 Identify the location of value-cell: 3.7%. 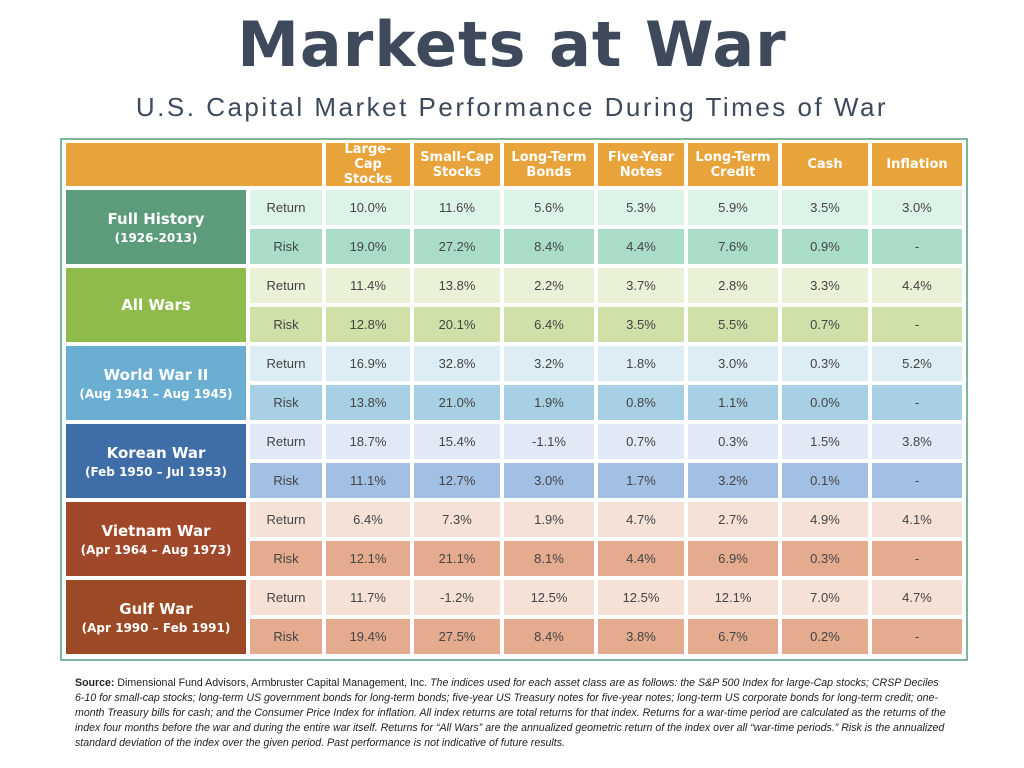
(641, 285).